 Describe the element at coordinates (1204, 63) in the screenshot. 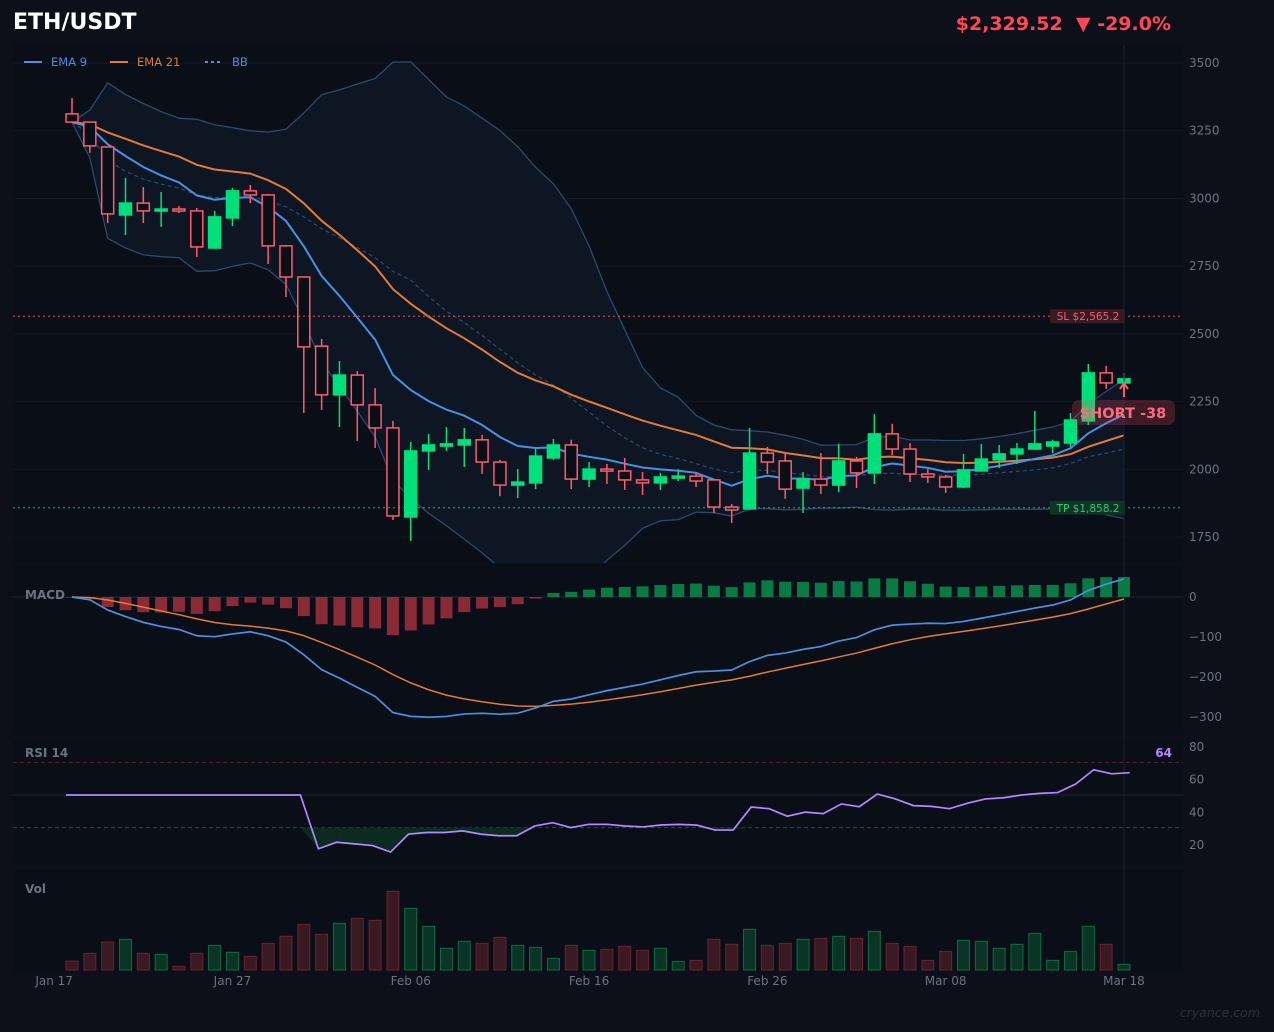

I see `price-tick-label: 3500` at that location.